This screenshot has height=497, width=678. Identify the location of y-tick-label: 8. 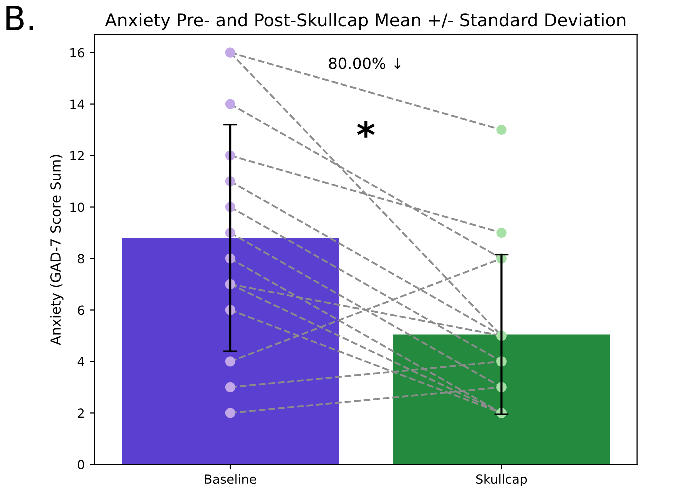
(81, 259).